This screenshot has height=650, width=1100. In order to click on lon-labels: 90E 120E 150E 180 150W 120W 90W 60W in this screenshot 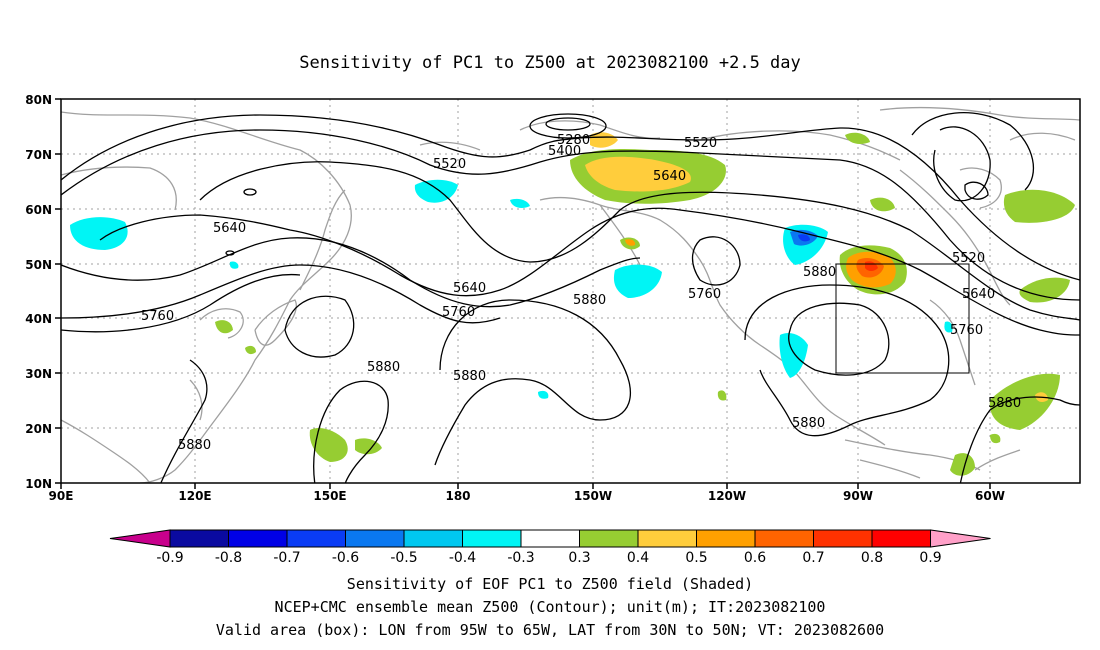, I will do `click(527, 496)`.